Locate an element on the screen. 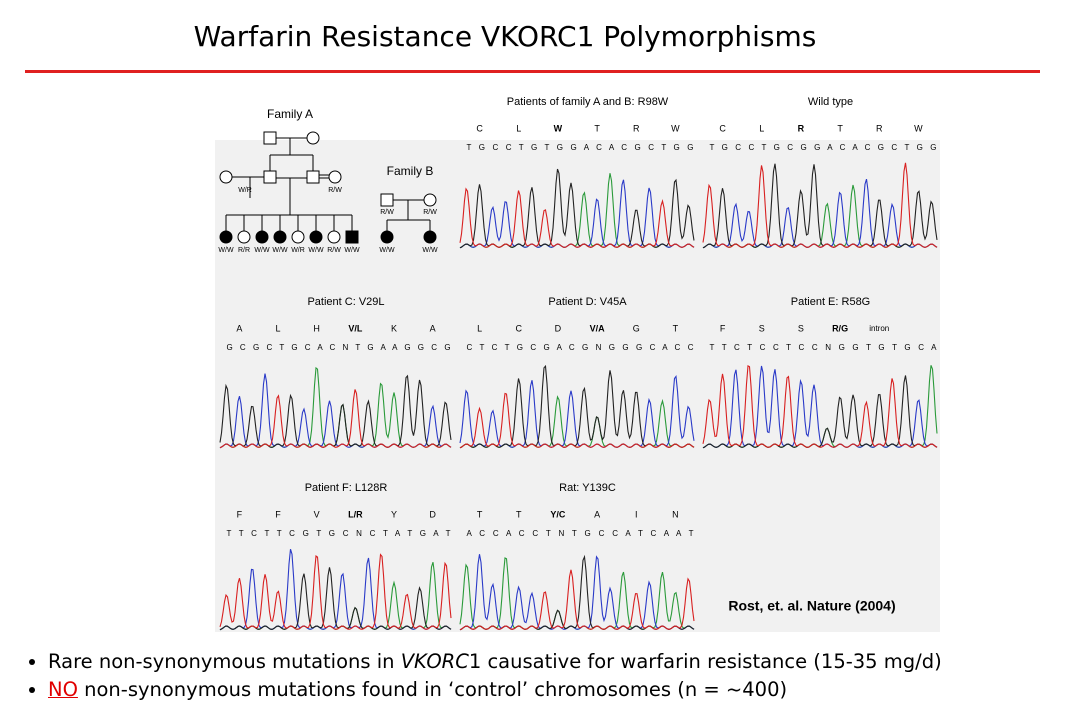 The image size is (1080, 720). bullet-text: Rare non-synonymous mutations in is located at coordinates (224, 661).